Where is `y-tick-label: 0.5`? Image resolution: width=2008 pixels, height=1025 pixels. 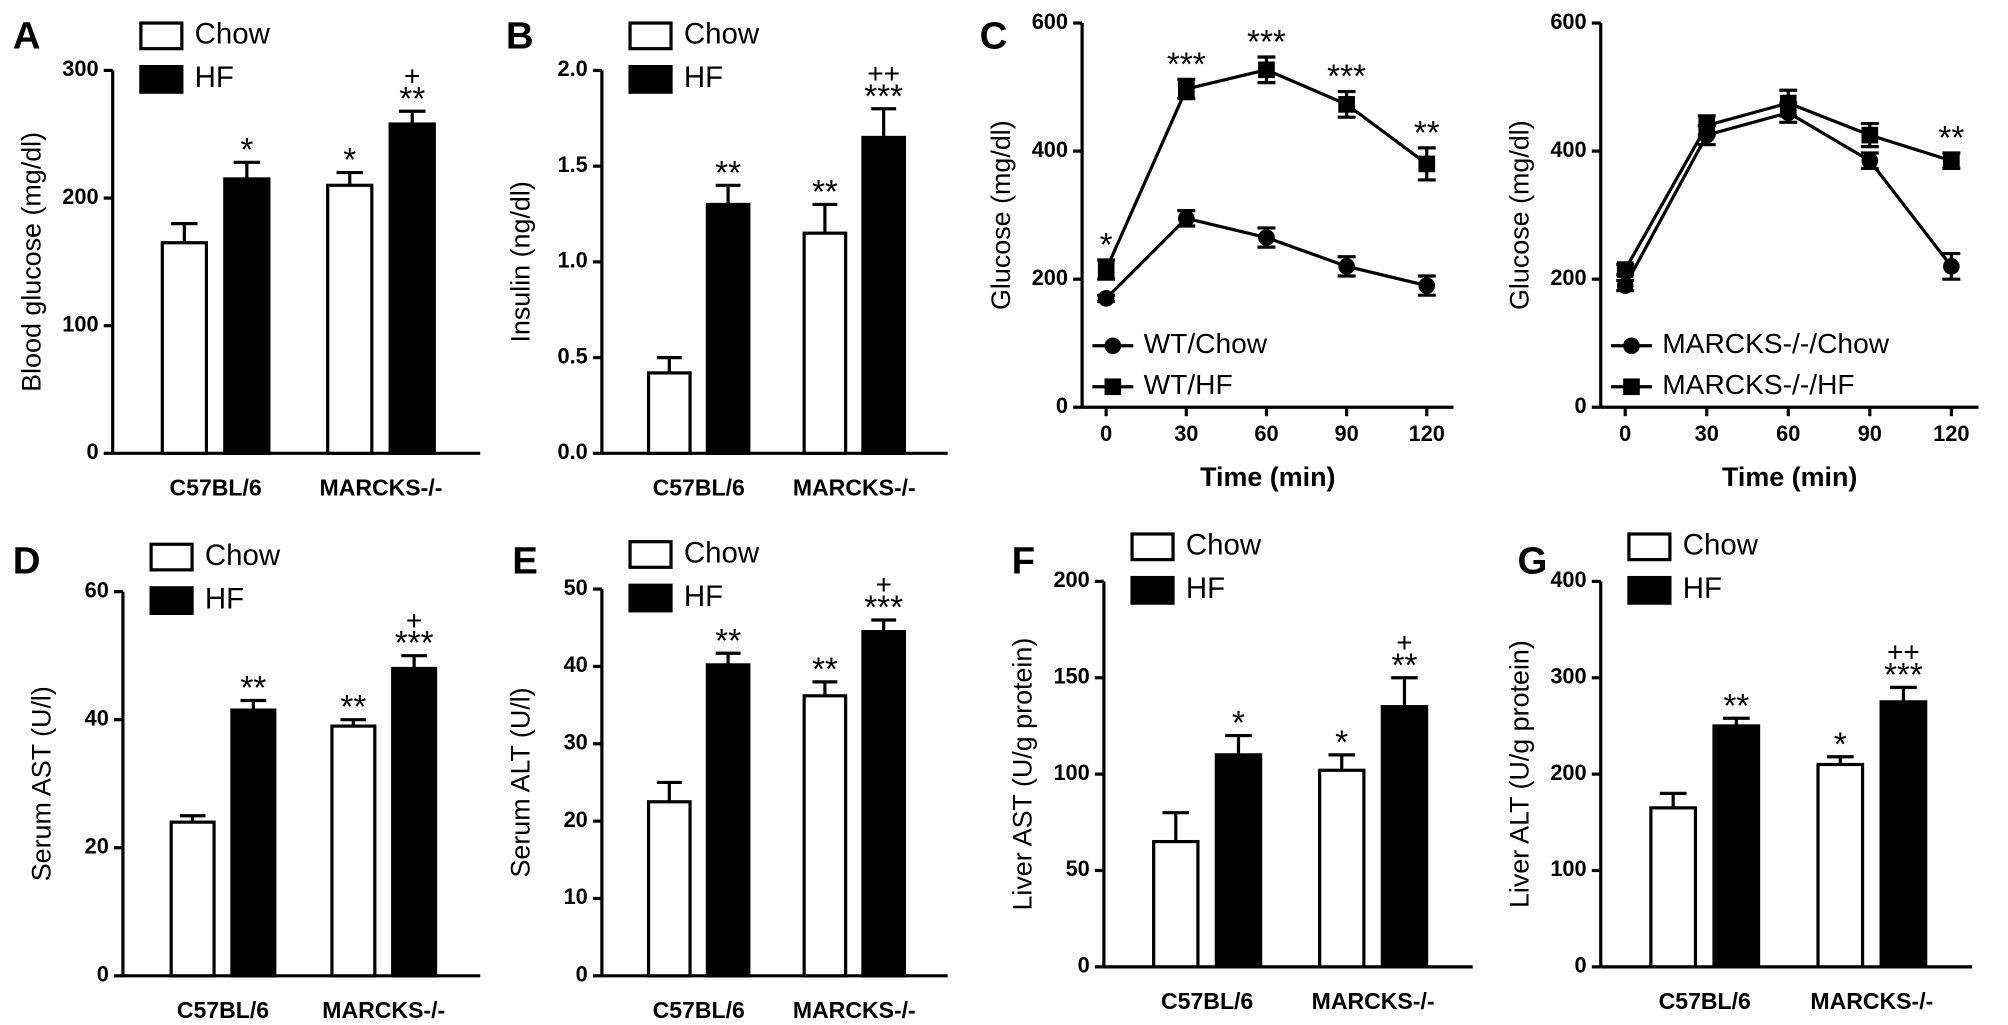
y-tick-label: 0.5 is located at coordinates (573, 355).